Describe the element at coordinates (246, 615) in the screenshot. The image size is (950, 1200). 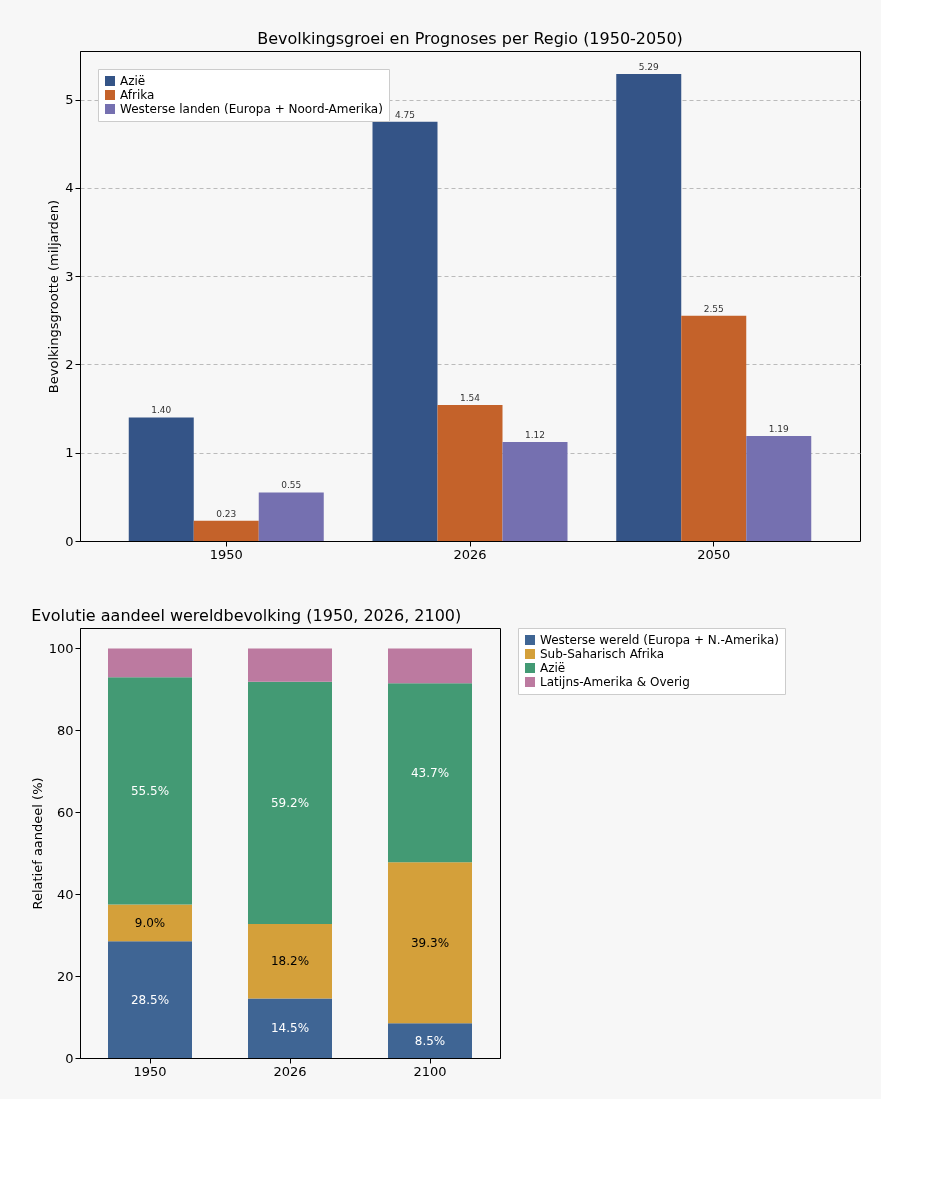
I see `chart-title: Evolutie aandeel wereldbevolking (1950, 2026, 2100)` at that location.